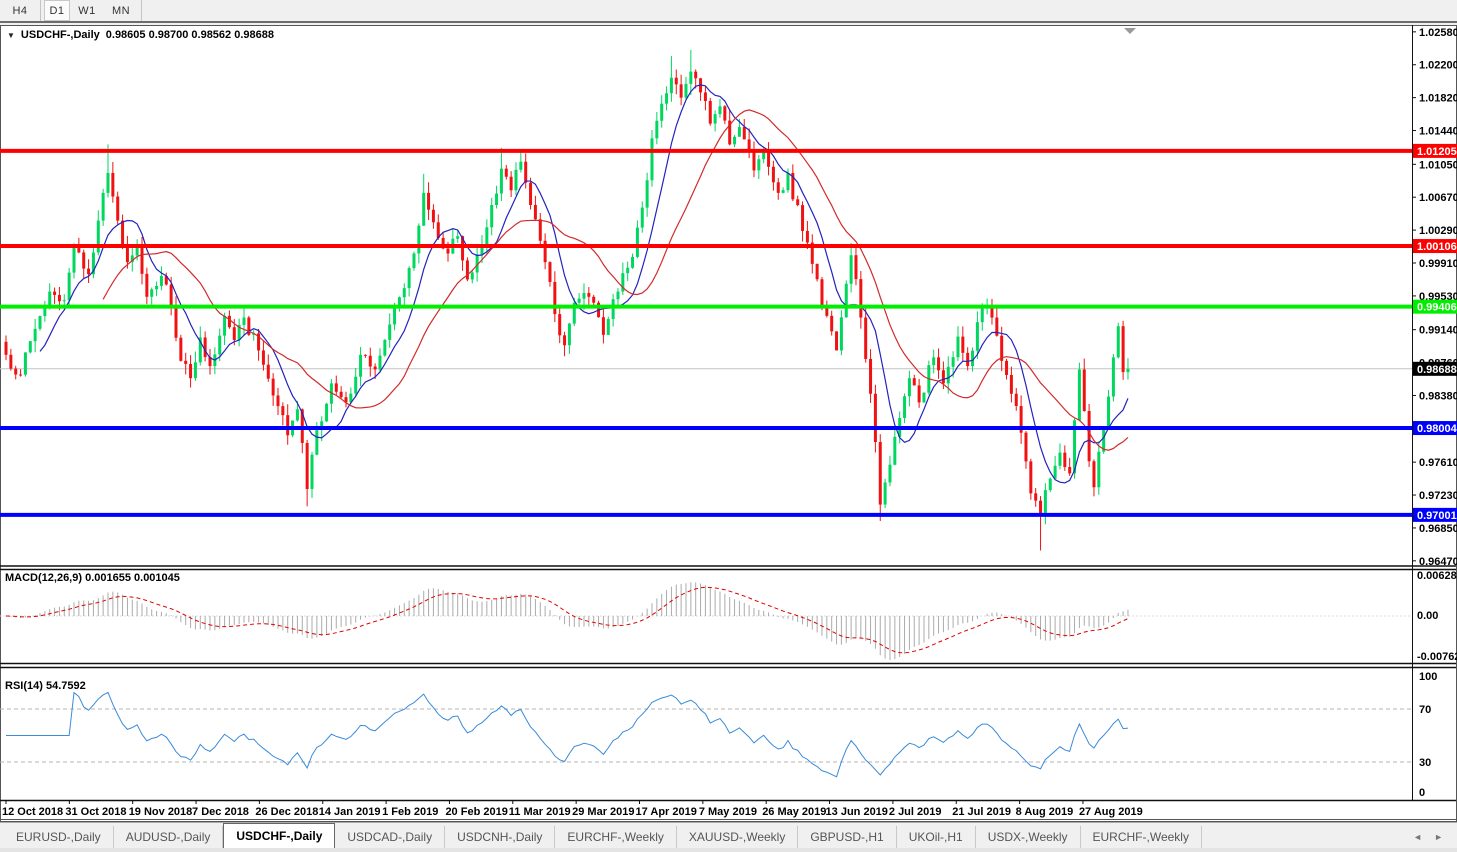 Image resolution: width=1457 pixels, height=852 pixels. Describe the element at coordinates (11, 35) in the screenshot. I see `symbol-dropdown-caret-icon: ▼` at that location.